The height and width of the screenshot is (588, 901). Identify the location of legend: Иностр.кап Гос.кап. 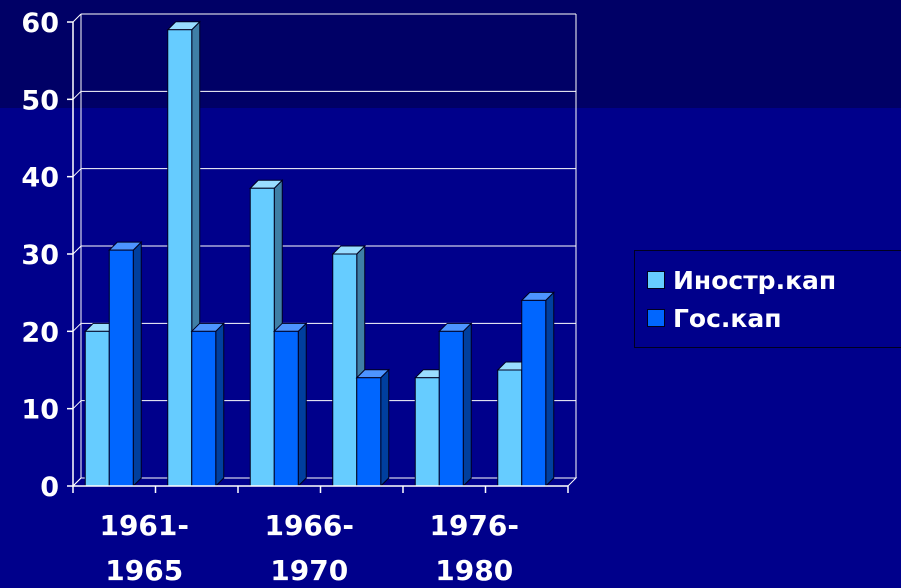
(767, 299).